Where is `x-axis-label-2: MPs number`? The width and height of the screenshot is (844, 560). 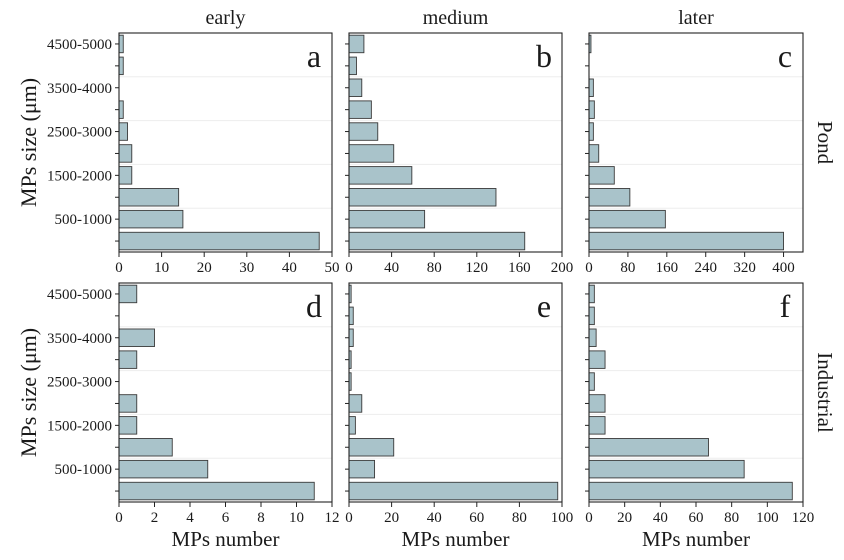
x-axis-label-2: MPs number is located at coordinates (696, 539).